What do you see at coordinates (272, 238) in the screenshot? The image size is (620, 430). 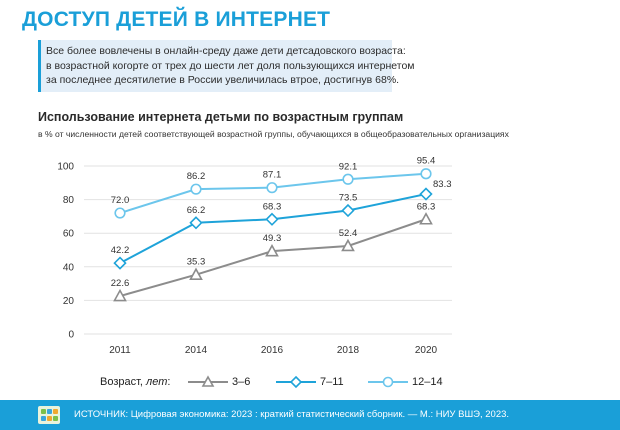 I see `data-label: 49.3` at bounding box center [272, 238].